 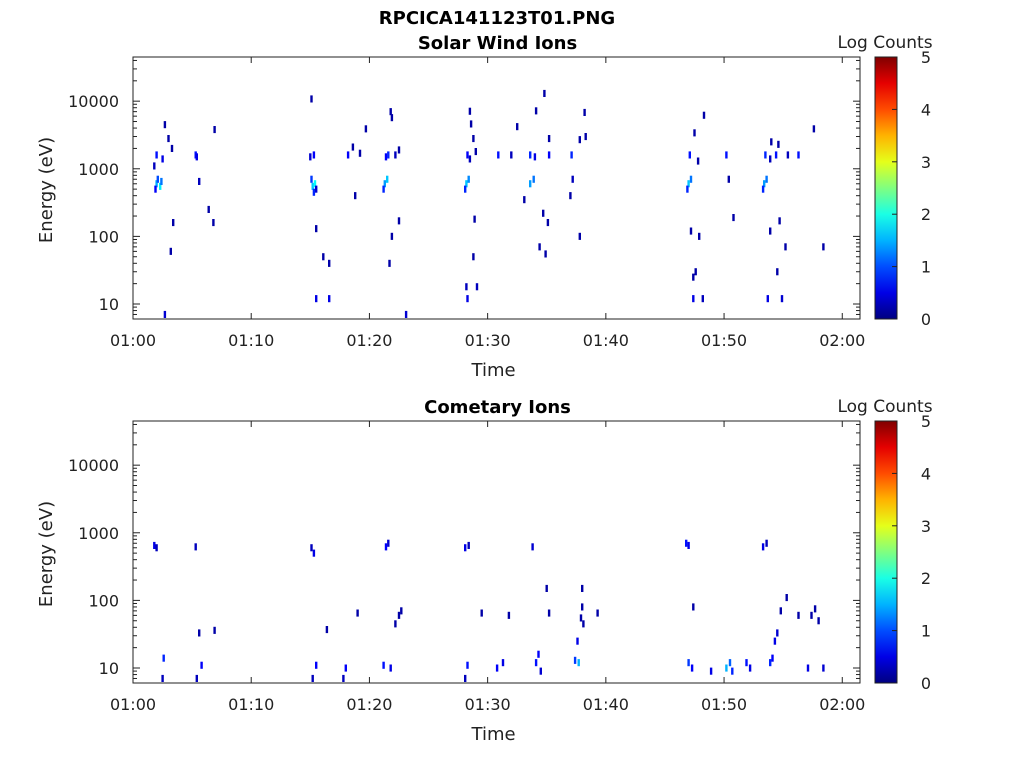 I want to click on x-tick-label: 02:00, so click(x=842, y=340).